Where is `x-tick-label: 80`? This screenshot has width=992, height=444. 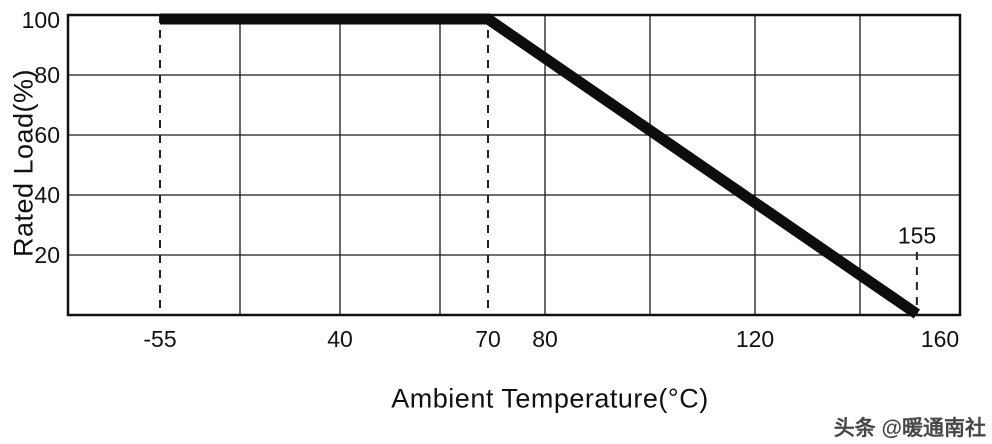 x-tick-label: 80 is located at coordinates (545, 339).